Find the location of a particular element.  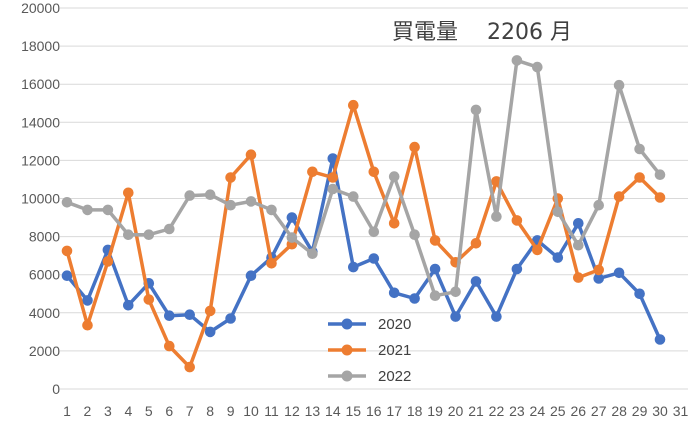

x-tick-label-14: 14 is located at coordinates (333, 411).